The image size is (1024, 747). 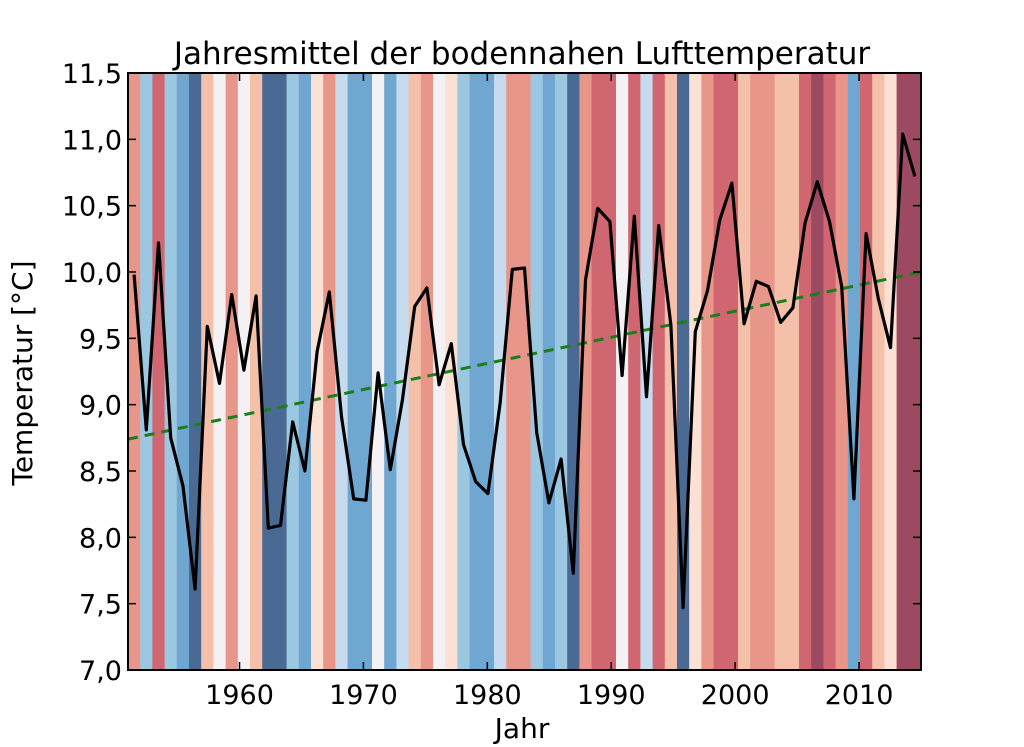 I want to click on stripe-1998, so click(x=708, y=371).